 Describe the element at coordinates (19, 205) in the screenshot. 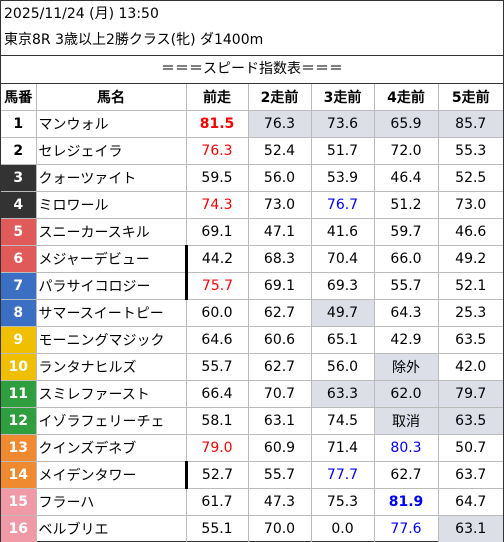

I see `horse-number: 4` at that location.